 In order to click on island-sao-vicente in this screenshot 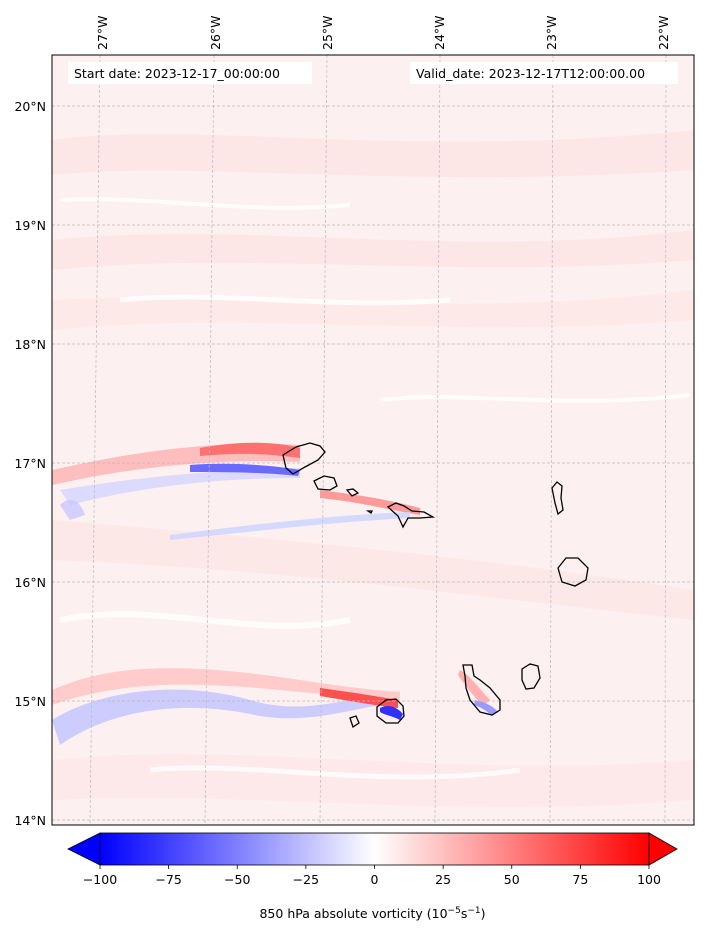, I will do `click(325, 483)`.